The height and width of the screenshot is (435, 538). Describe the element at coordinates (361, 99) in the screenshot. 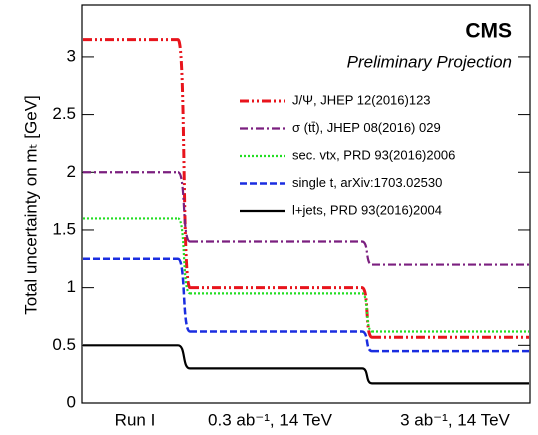

I see `legend-label: J/Ψ, JHEP 12(2016)123` at that location.